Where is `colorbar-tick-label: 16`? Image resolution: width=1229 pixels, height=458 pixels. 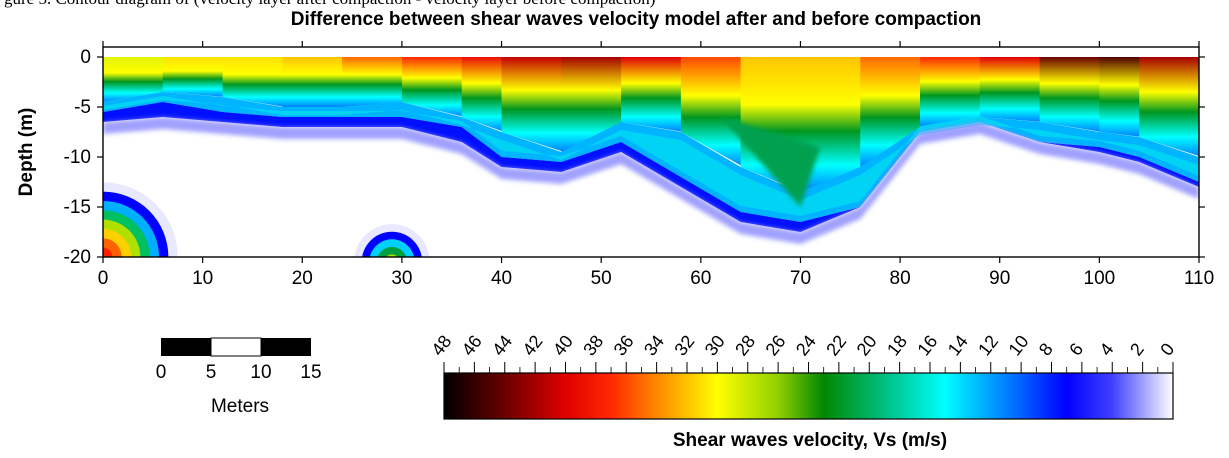
colorbar-tick-label: 16 is located at coordinates (927, 345).